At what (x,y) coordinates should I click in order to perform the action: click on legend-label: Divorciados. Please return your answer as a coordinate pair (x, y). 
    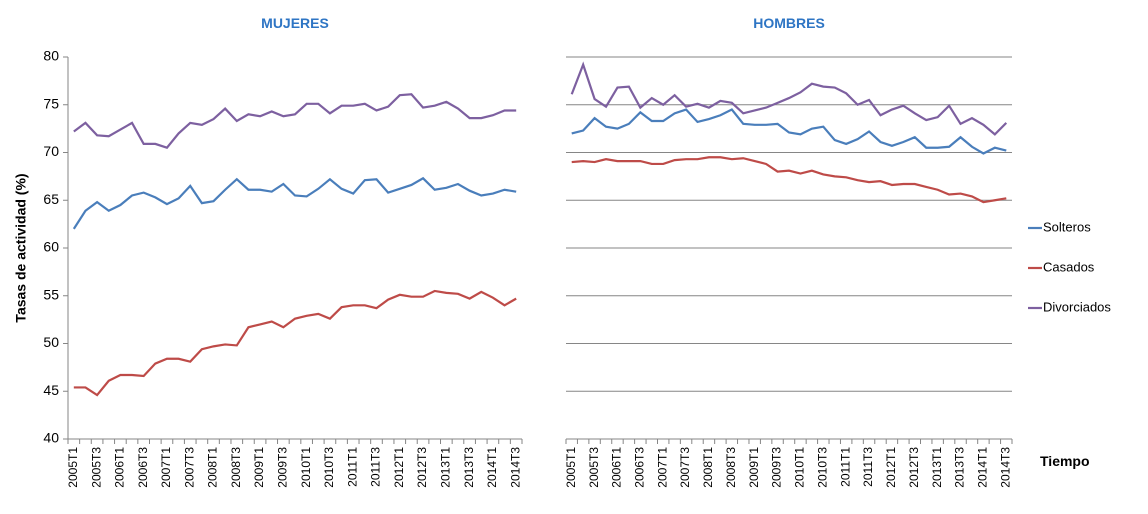
    Looking at the image, I should click on (1077, 306).